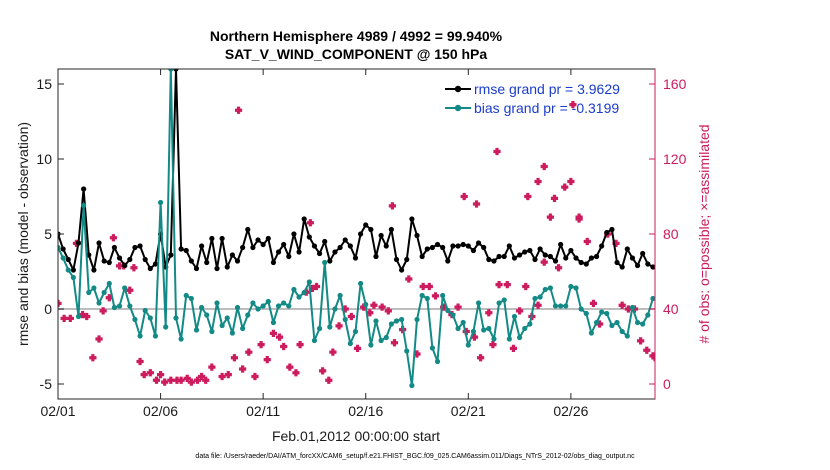 Image resolution: width=830 pixels, height=470 pixels. Describe the element at coordinates (48, 309) in the screenshot. I see `y-tick-label: 0` at that location.